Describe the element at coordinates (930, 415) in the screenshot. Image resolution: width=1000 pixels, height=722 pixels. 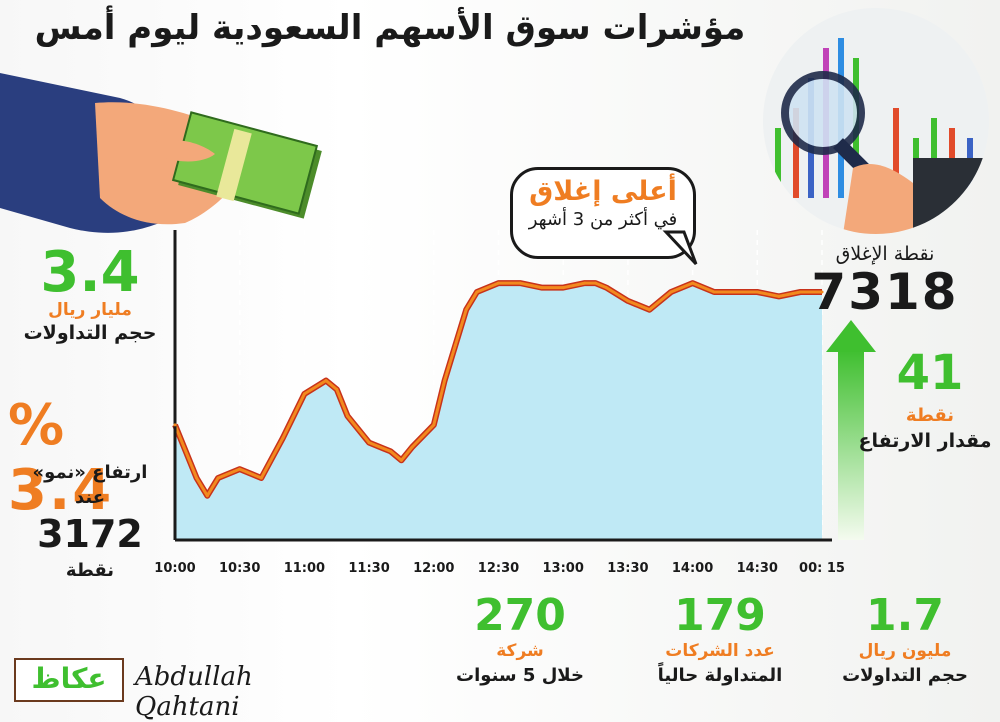
I see `rise-unit: نقطة` at that location.